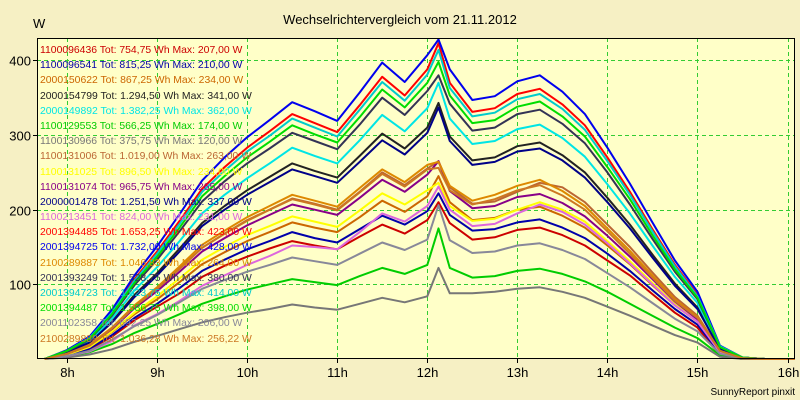  I want to click on legend-entry-1: 1100096541 Tot: 815,25 Wh Max: 210,00 W, so click(141, 66).